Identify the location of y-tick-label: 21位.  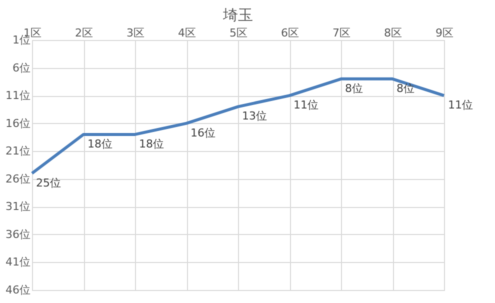
(18, 151).